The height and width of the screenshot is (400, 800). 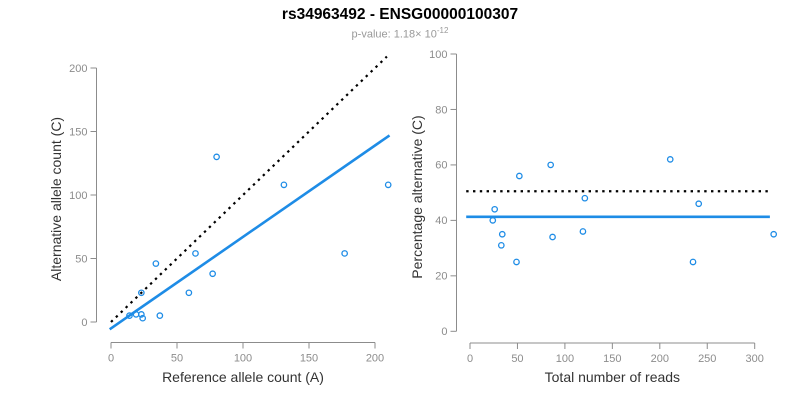 What do you see at coordinates (78, 132) in the screenshot?
I see `y-tick-label: 150` at bounding box center [78, 132].